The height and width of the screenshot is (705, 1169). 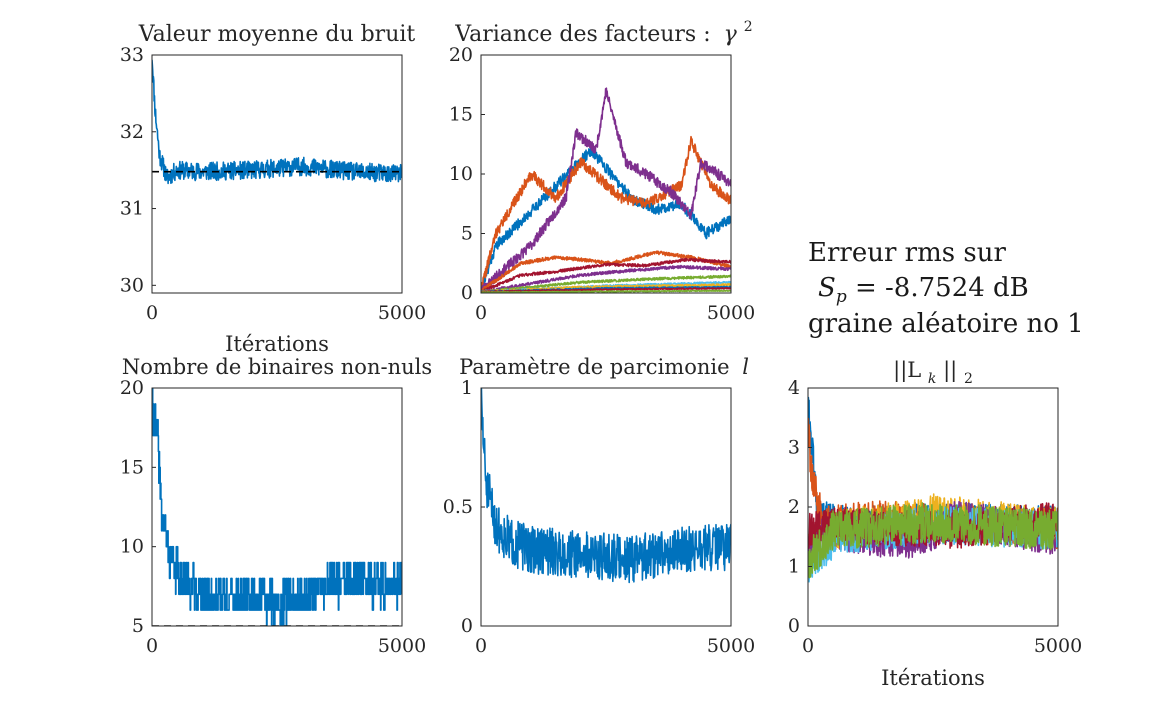 What do you see at coordinates (968, 379) in the screenshot?
I see `title-suffix-subscript: 2` at bounding box center [968, 379].